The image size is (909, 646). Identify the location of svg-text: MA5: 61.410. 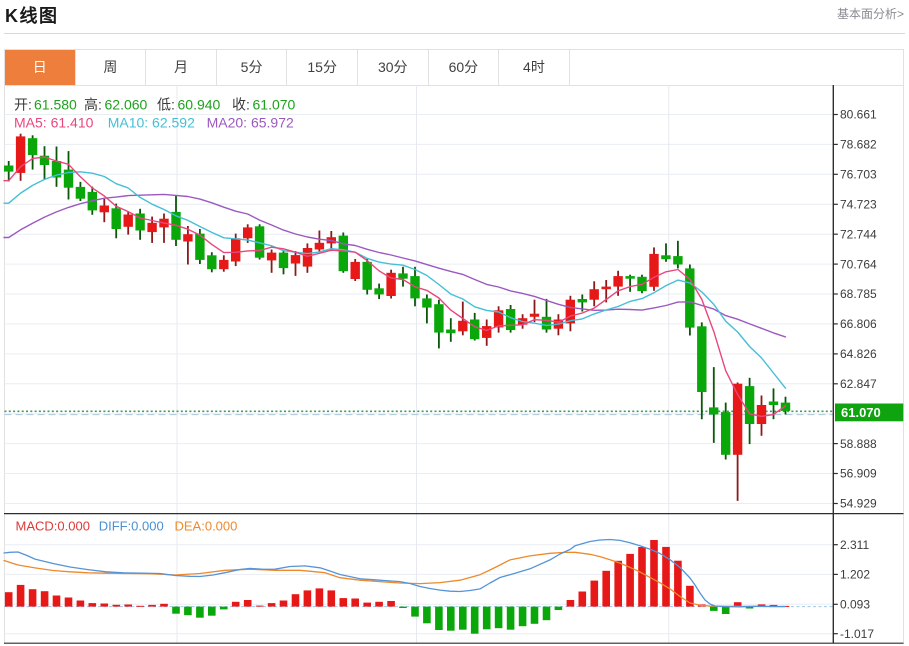
(54, 123).